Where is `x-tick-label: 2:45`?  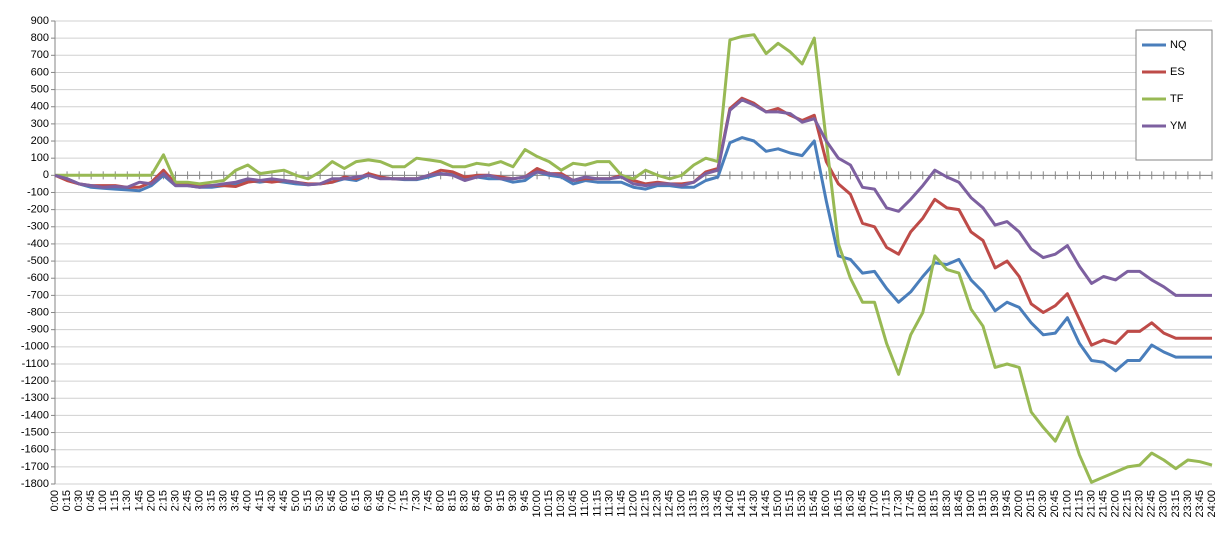 x-tick-label: 2:45 is located at coordinates (187, 500).